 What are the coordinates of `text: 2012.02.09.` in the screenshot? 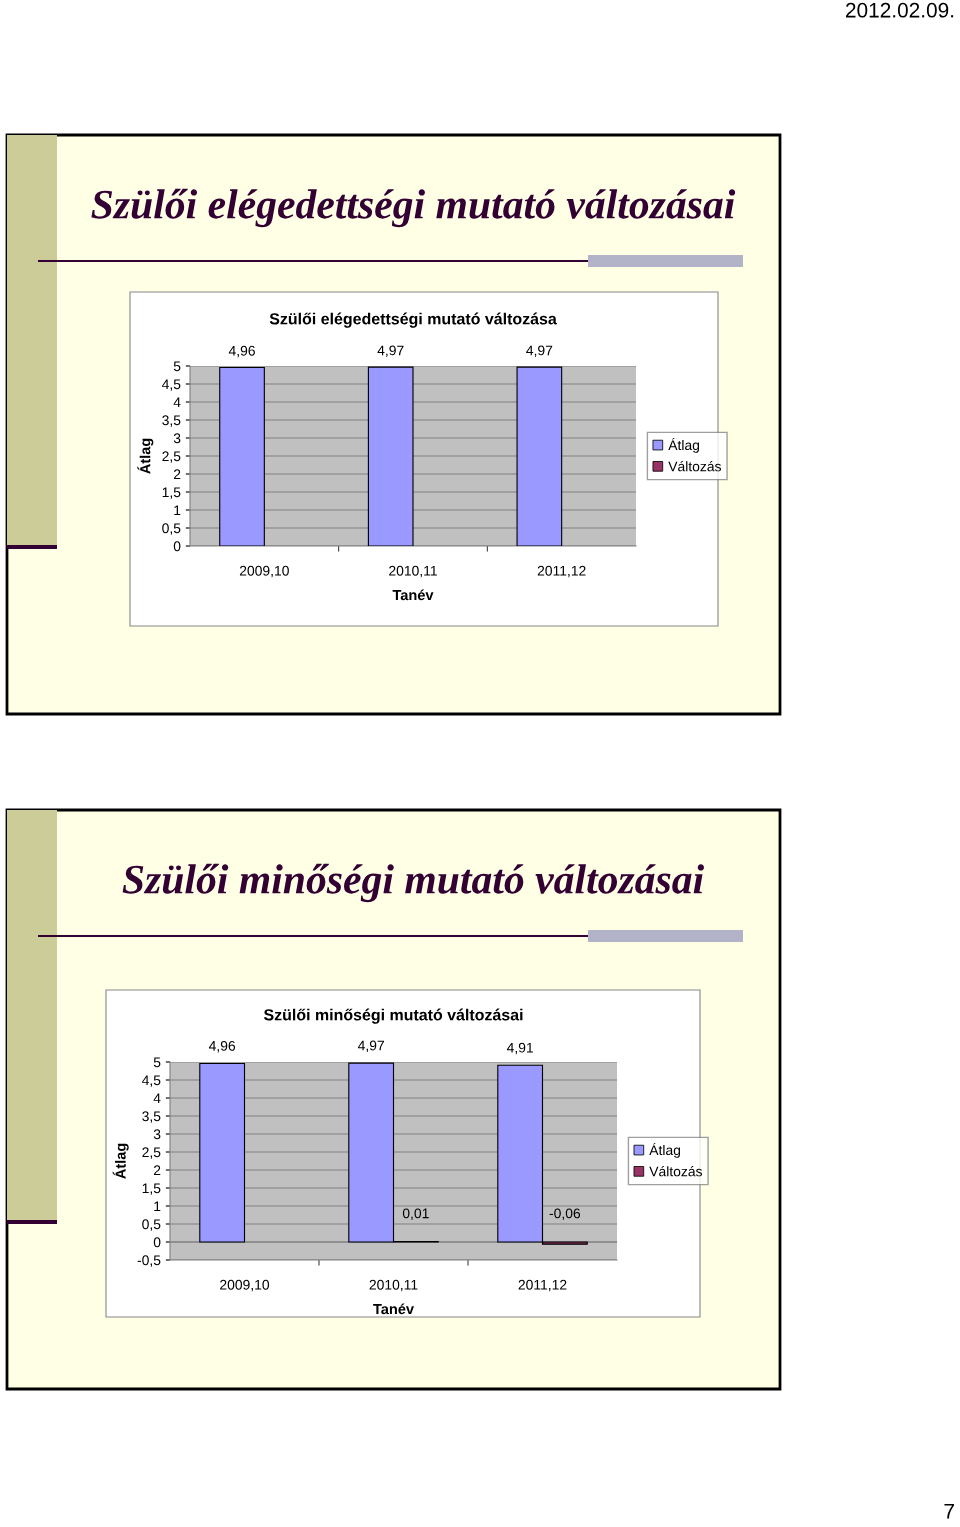 It's located at (900, 10).